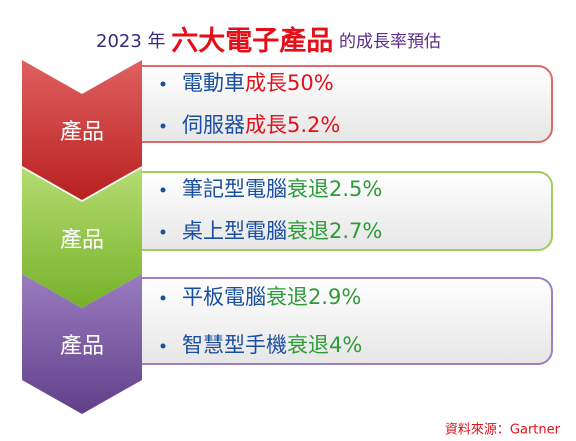 The height and width of the screenshot is (441, 576). I want to click on title-year: 2023 年, so click(131, 41).